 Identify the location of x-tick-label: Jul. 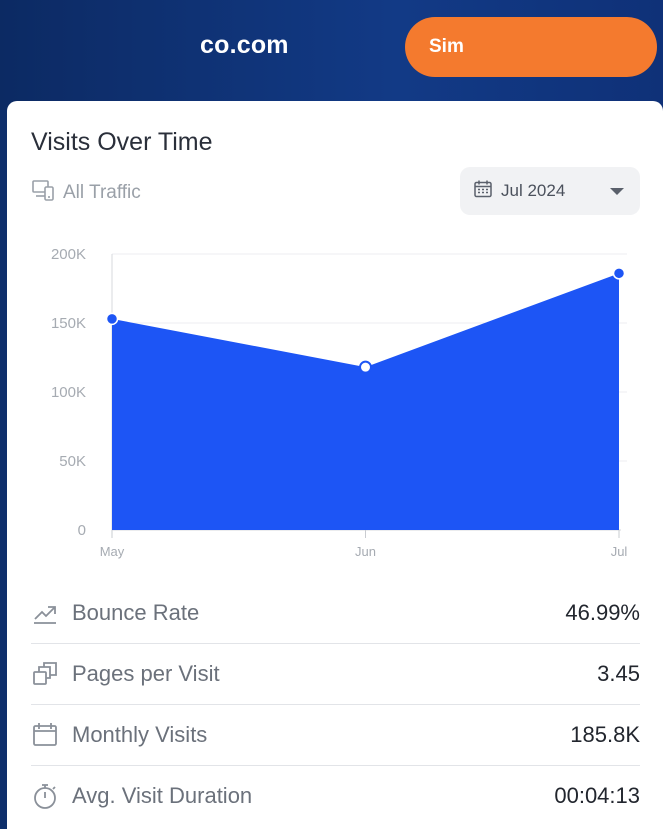
(619, 551).